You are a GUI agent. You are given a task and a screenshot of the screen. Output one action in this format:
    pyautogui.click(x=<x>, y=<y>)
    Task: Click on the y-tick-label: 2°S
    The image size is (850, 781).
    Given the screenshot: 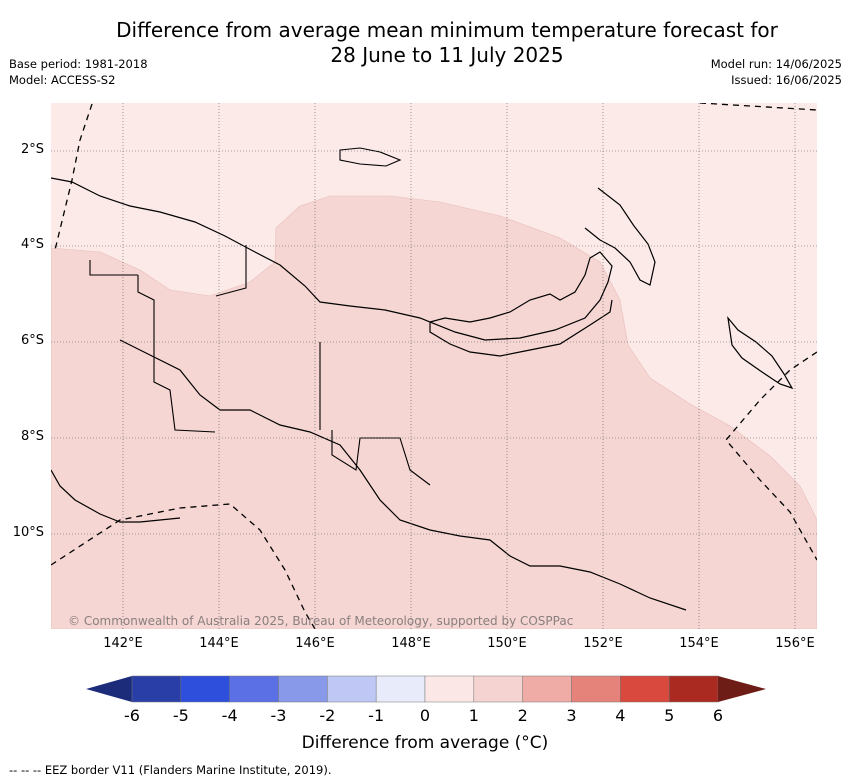 What is the action you would take?
    pyautogui.click(x=32, y=149)
    